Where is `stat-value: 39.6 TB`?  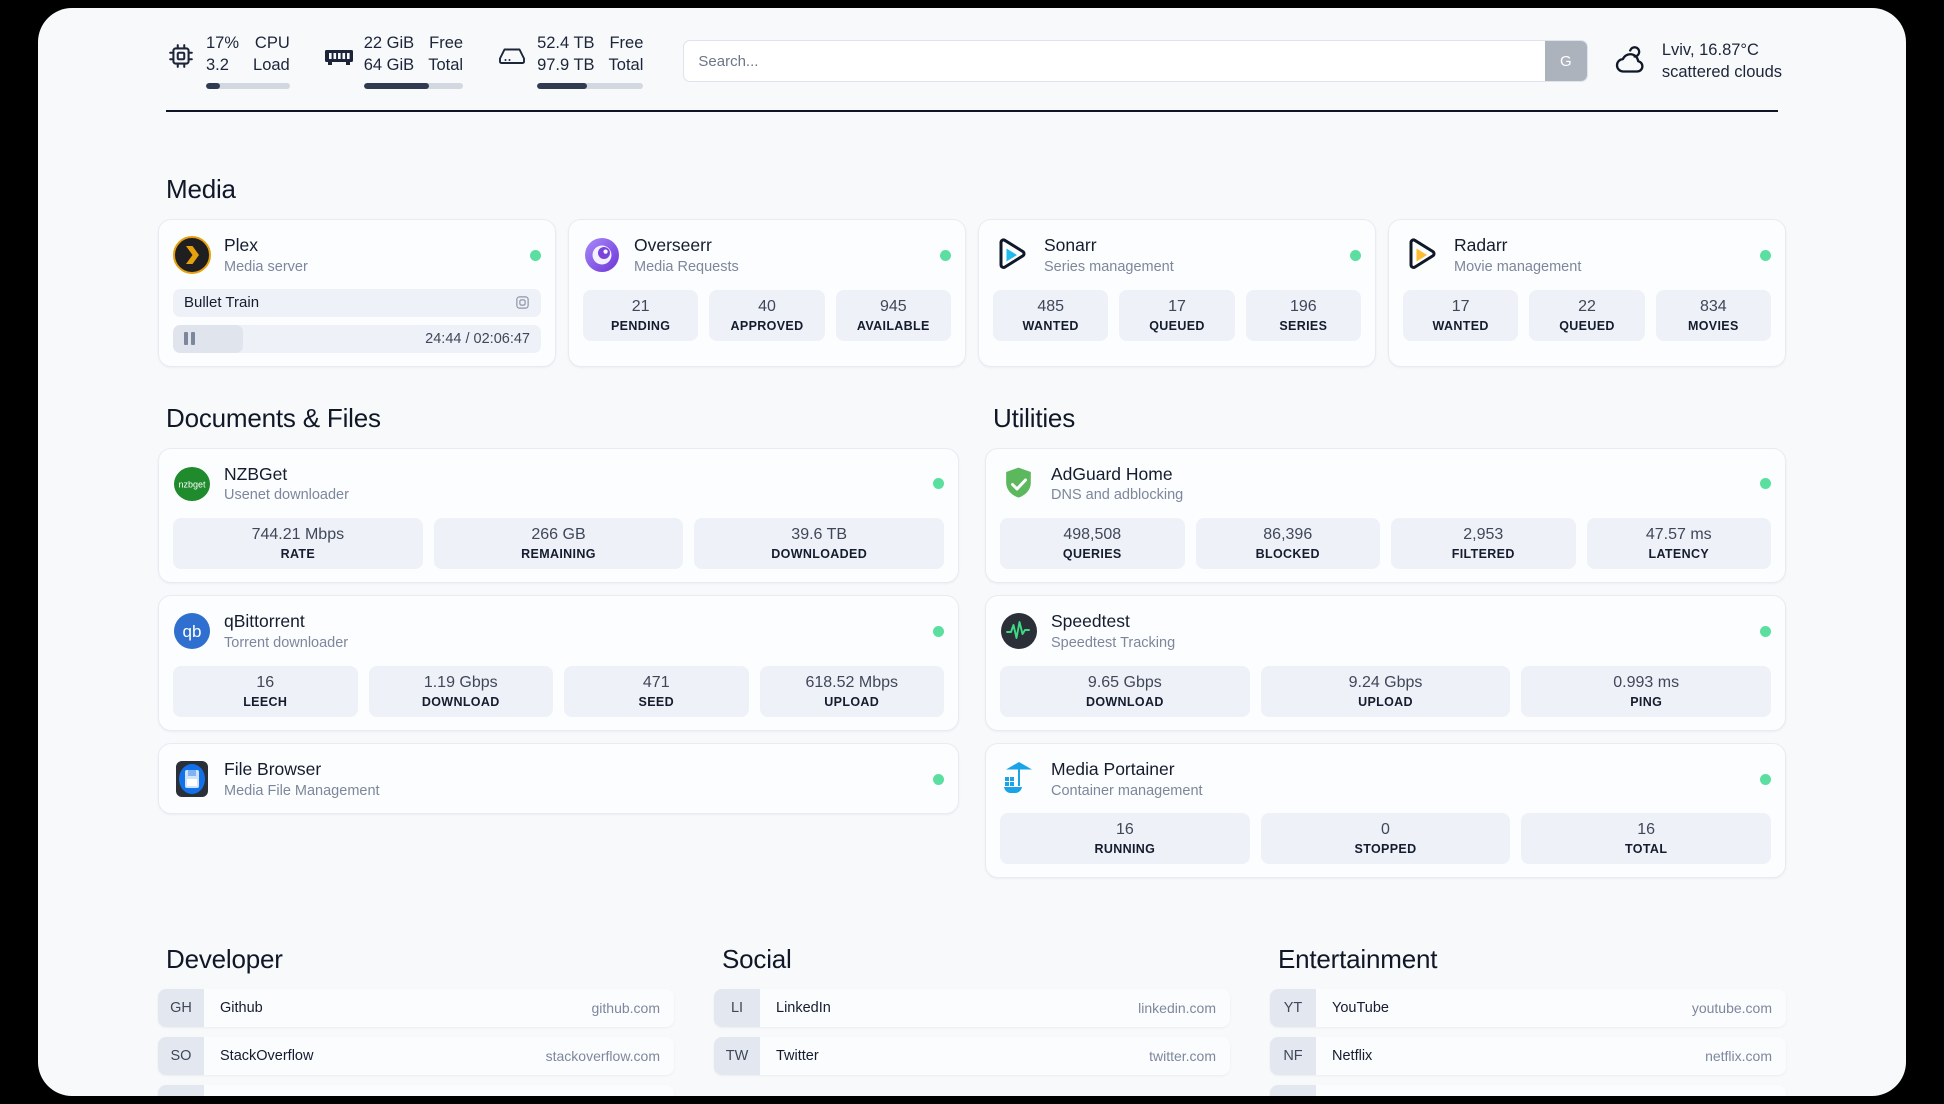
stat-value: 39.6 TB is located at coordinates (819, 535).